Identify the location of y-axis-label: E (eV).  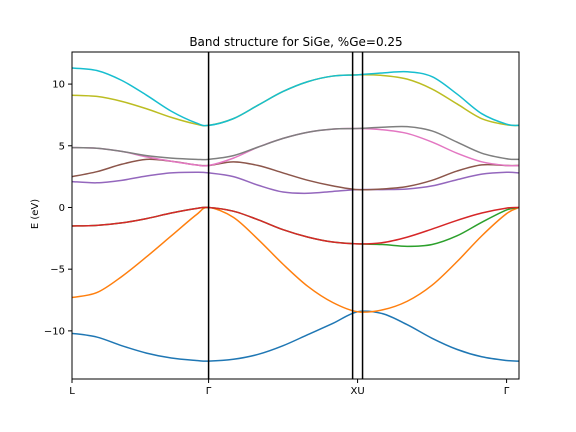
(35, 214).